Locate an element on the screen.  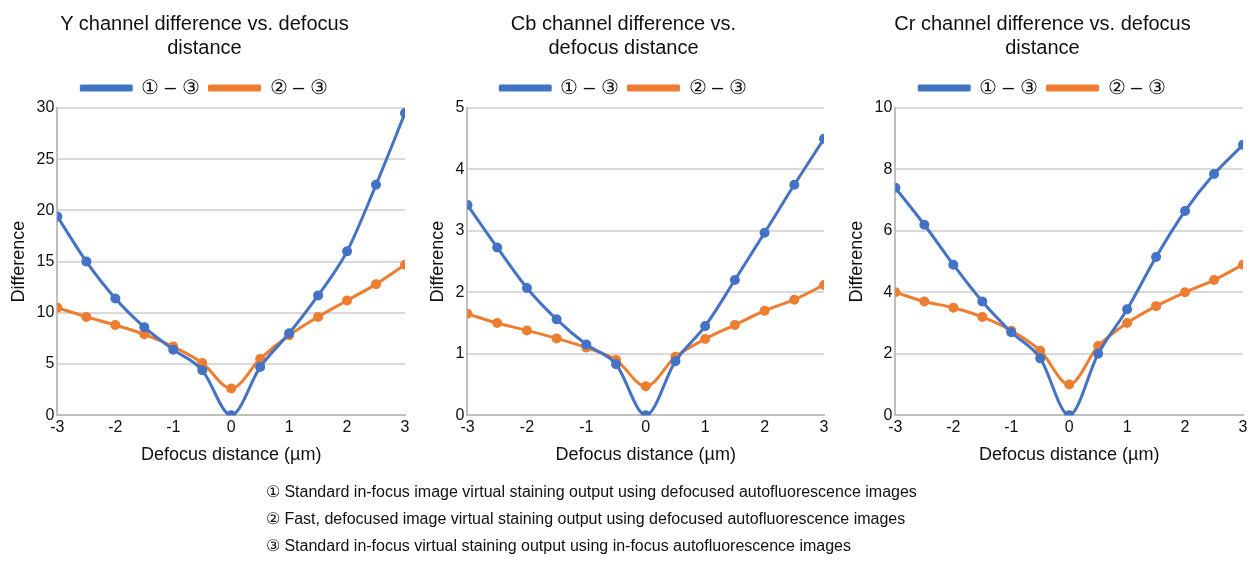
y-tick-label: 6 is located at coordinates (888, 230).